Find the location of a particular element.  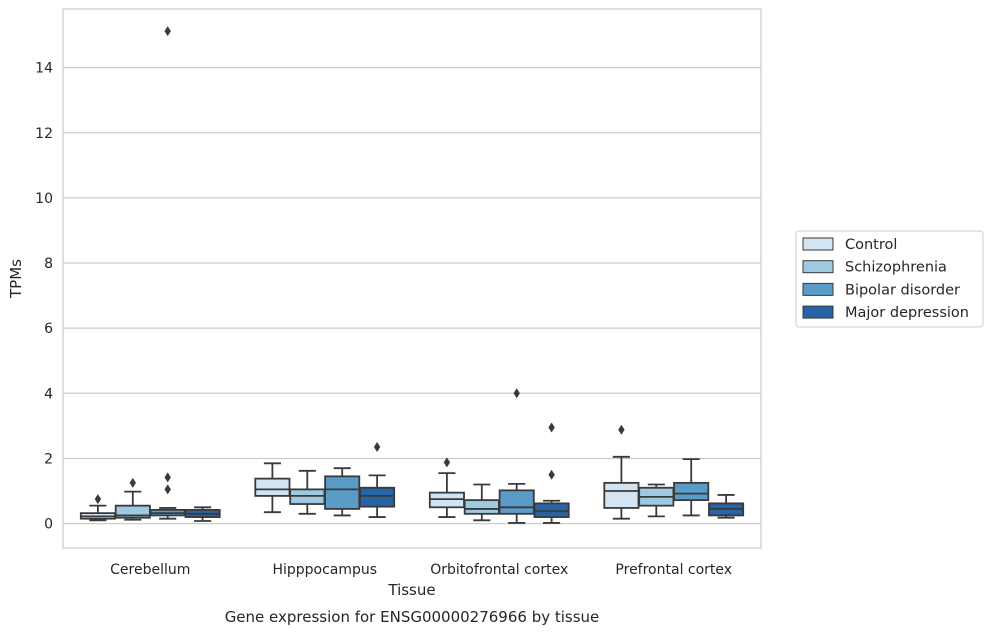

legend-label: Bipolar disorder is located at coordinates (902, 290).